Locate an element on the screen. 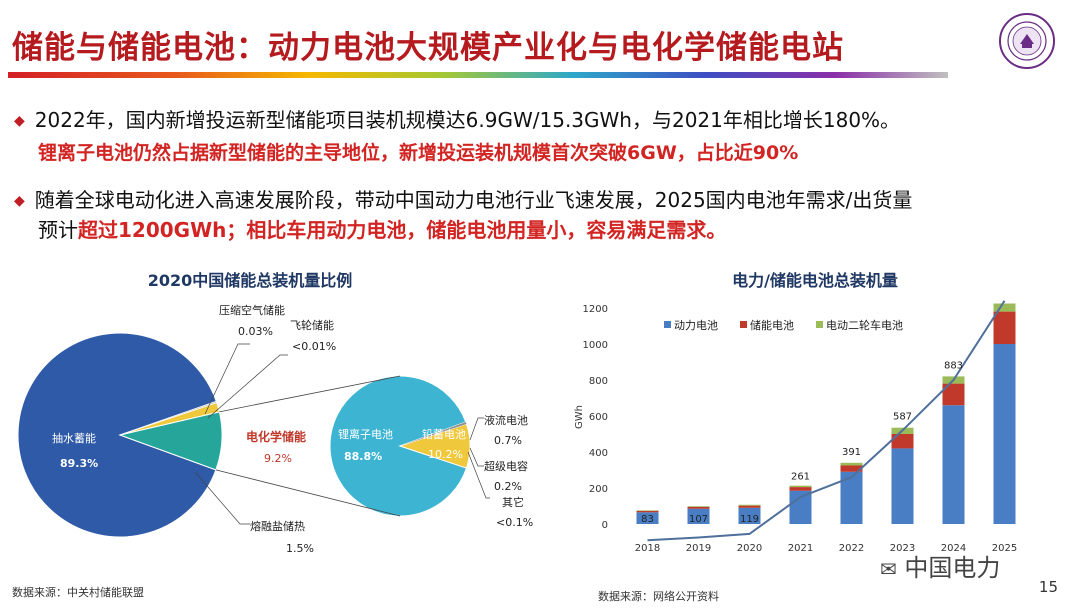 The height and width of the screenshot is (608, 1080). wechat-icon: ✉ is located at coordinates (888, 569).